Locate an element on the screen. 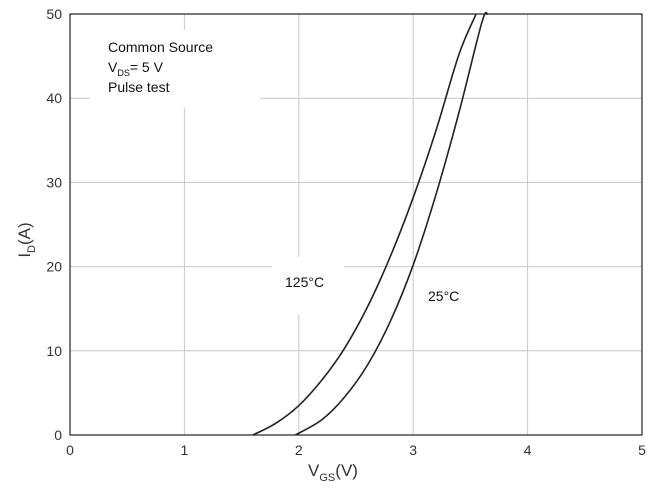 This screenshot has width=664, height=494. annotation-background is located at coordinates (175, 69).